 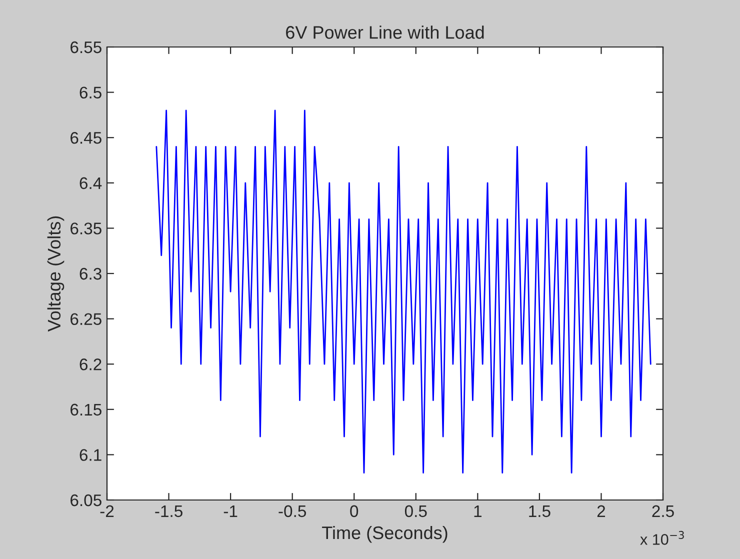 What do you see at coordinates (86, 500) in the screenshot?
I see `y-tick-label: 6.05` at bounding box center [86, 500].